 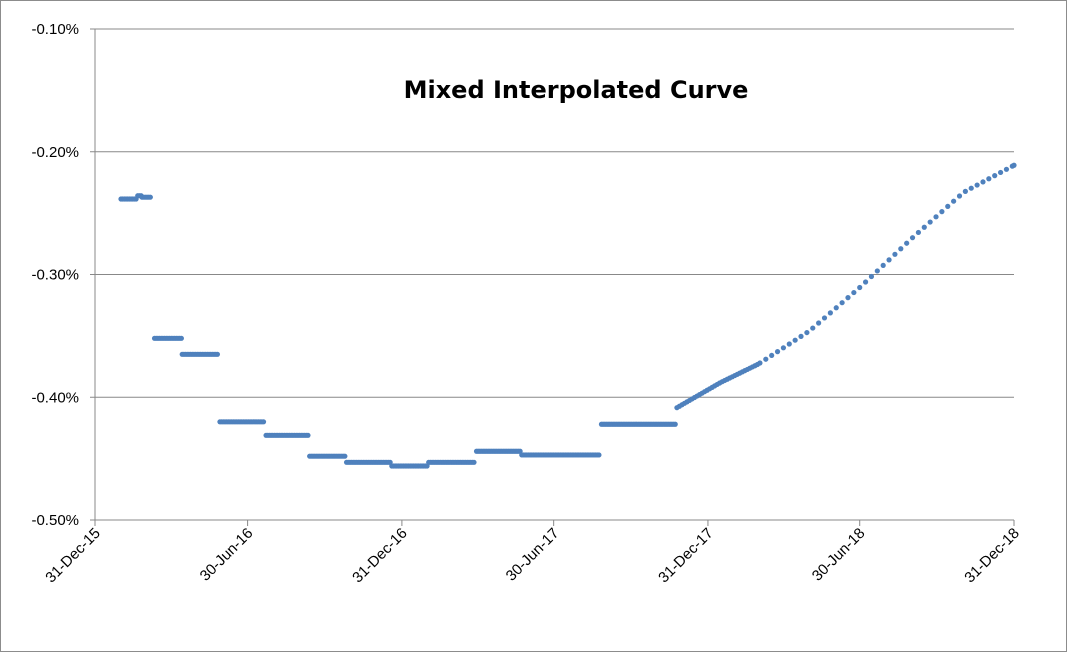 I want to click on y-tick-label: -0.10%, so click(x=55, y=29).